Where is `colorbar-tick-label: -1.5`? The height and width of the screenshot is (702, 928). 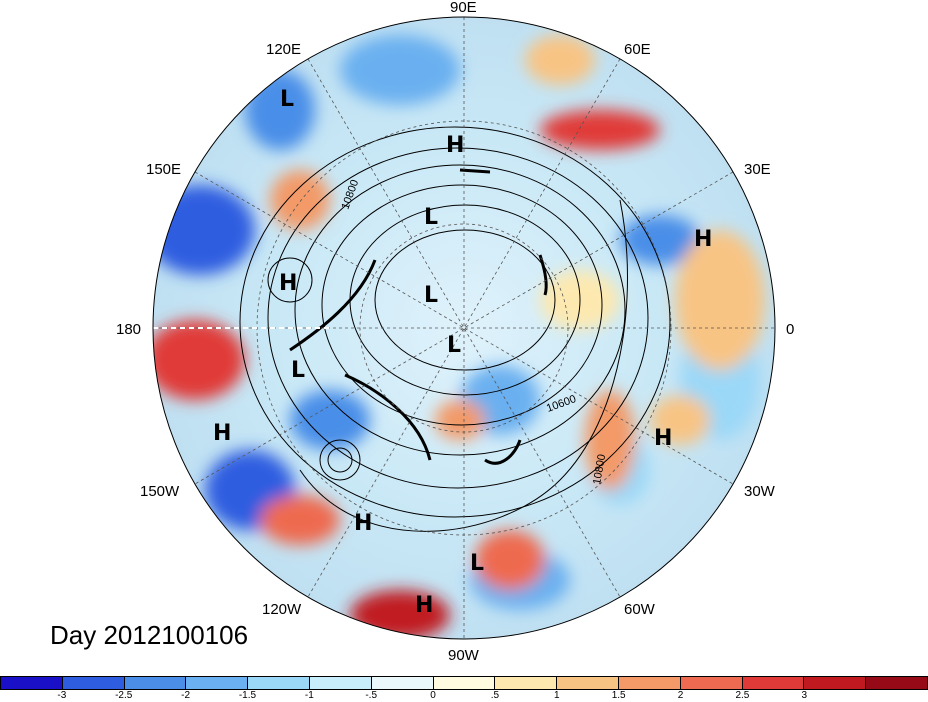
colorbar-tick-label: -1.5 is located at coordinates (247, 695).